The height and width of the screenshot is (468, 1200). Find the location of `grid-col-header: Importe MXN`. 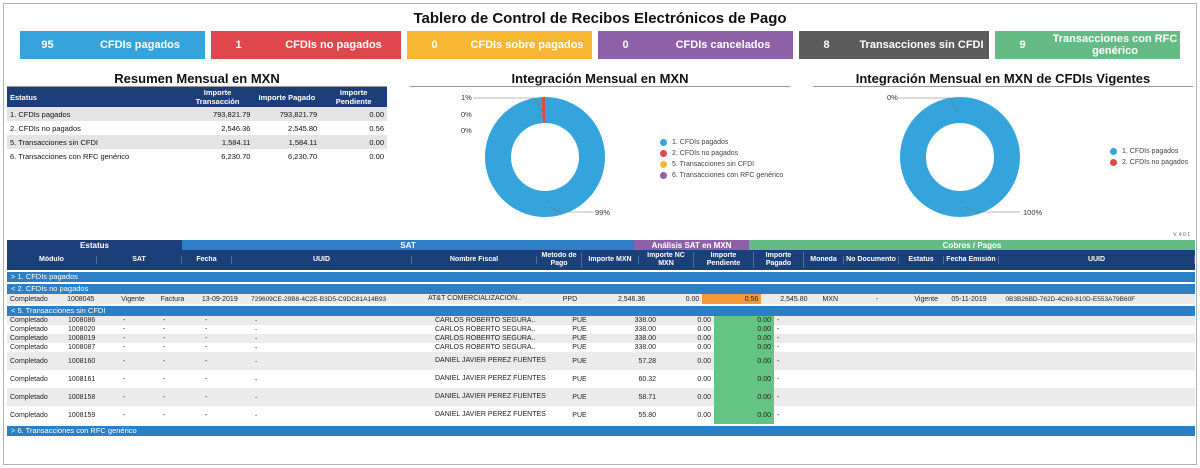

grid-col-header: Importe MXN is located at coordinates (610, 260).